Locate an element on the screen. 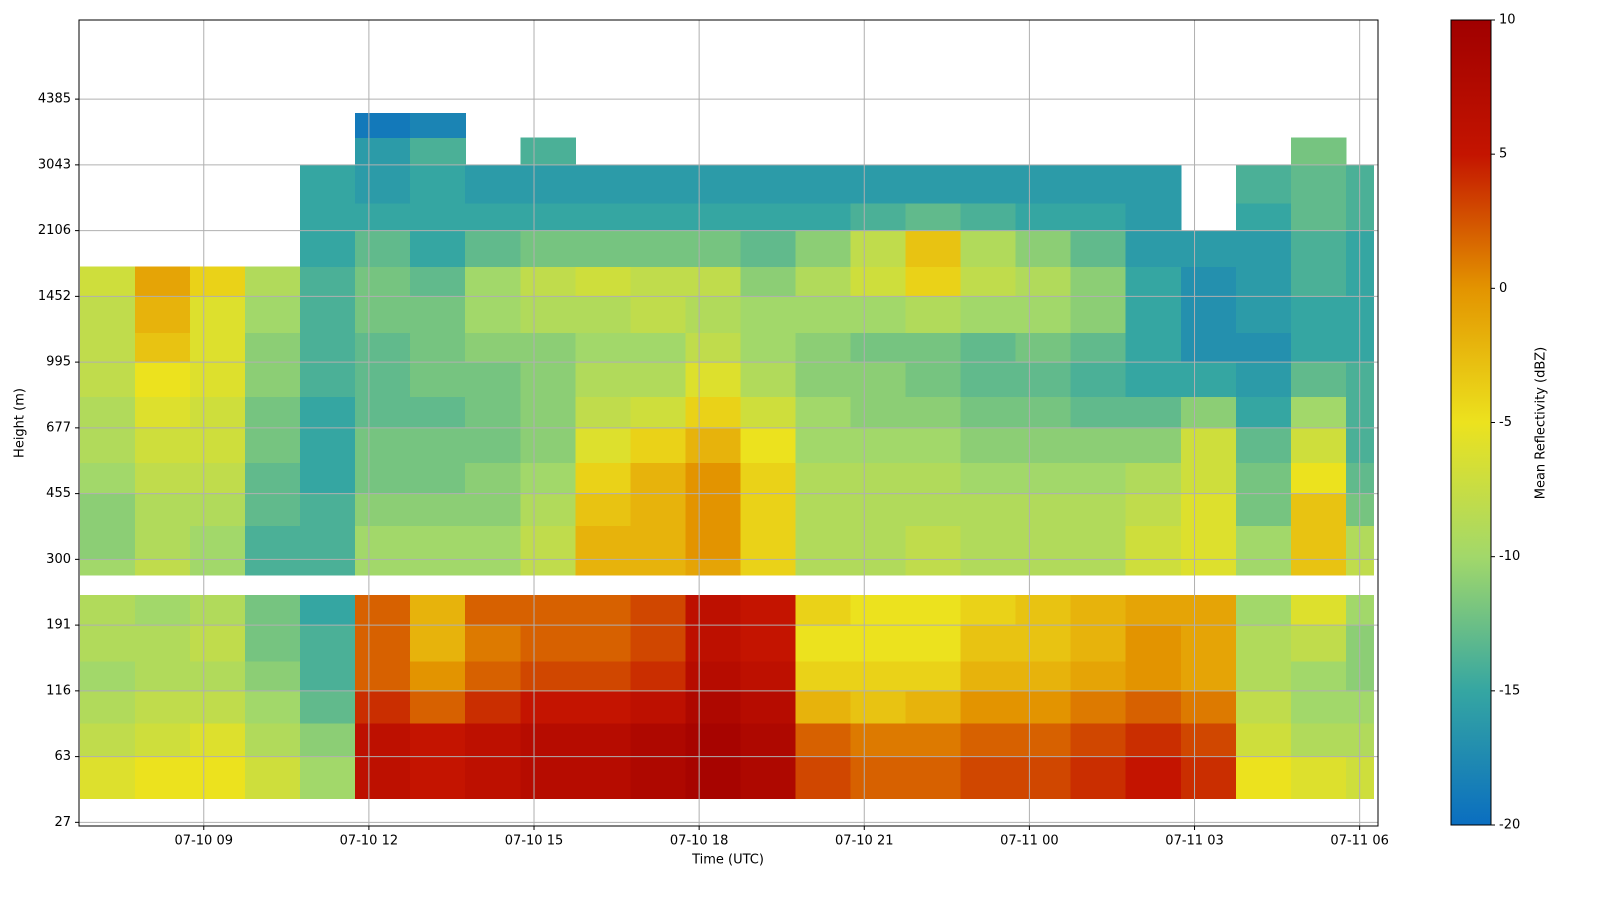 Image resolution: width=1600 pixels, height=900 pixels. colorbar-tick-label: -20 is located at coordinates (1509, 825).